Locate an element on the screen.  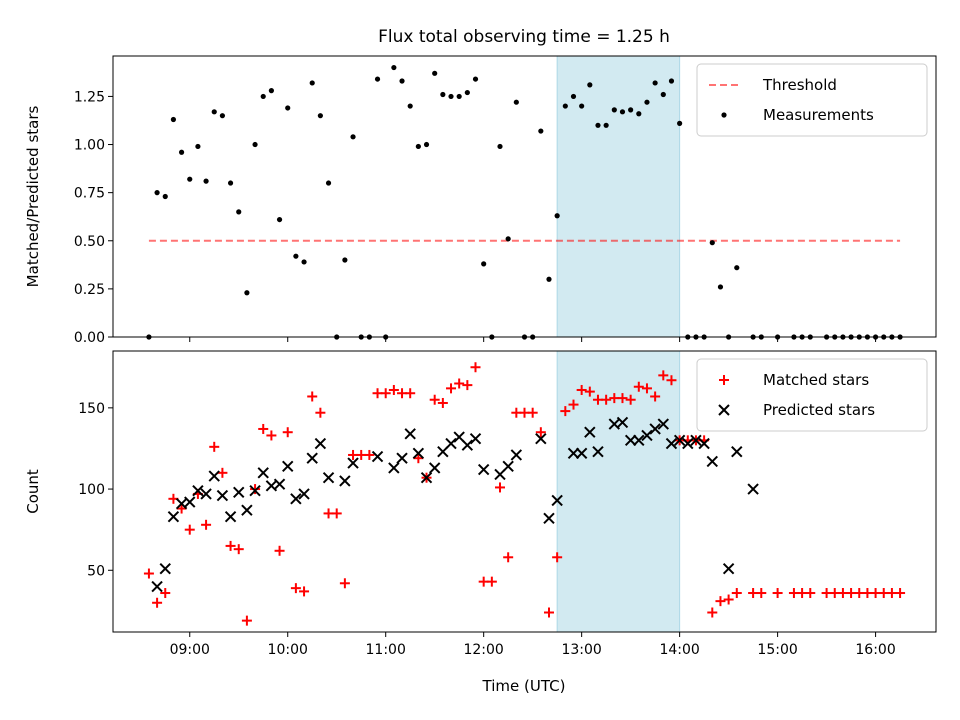
x-tick-label: 13:00 is located at coordinates (581, 650).